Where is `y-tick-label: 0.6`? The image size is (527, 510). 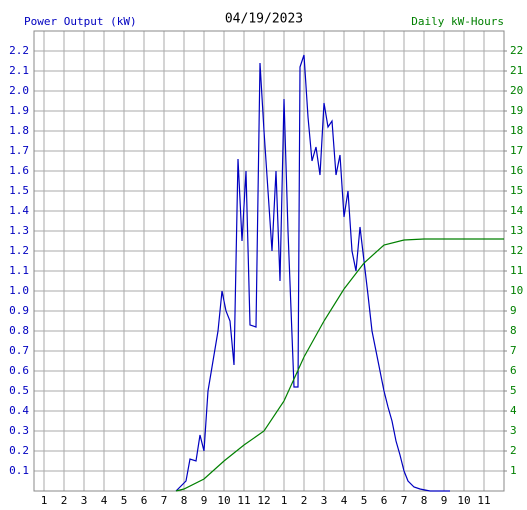
y-tick-label: 0.6 is located at coordinates (19, 370).